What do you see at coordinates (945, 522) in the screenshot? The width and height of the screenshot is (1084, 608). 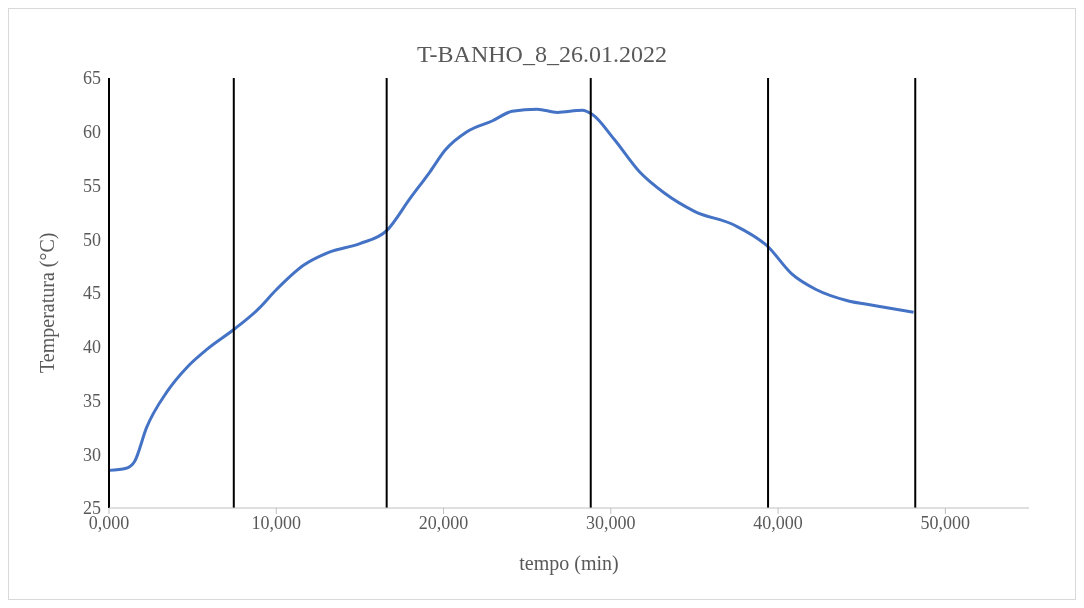 I see `x-tick-label: 50,000` at bounding box center [945, 522].